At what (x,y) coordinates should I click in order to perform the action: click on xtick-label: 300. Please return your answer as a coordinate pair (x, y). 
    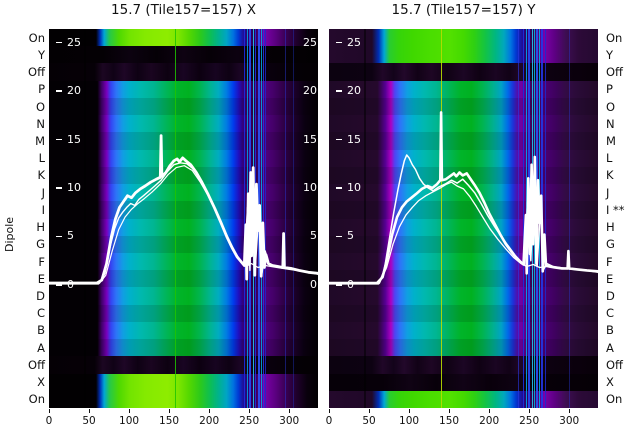
    Looking at the image, I should click on (289, 421).